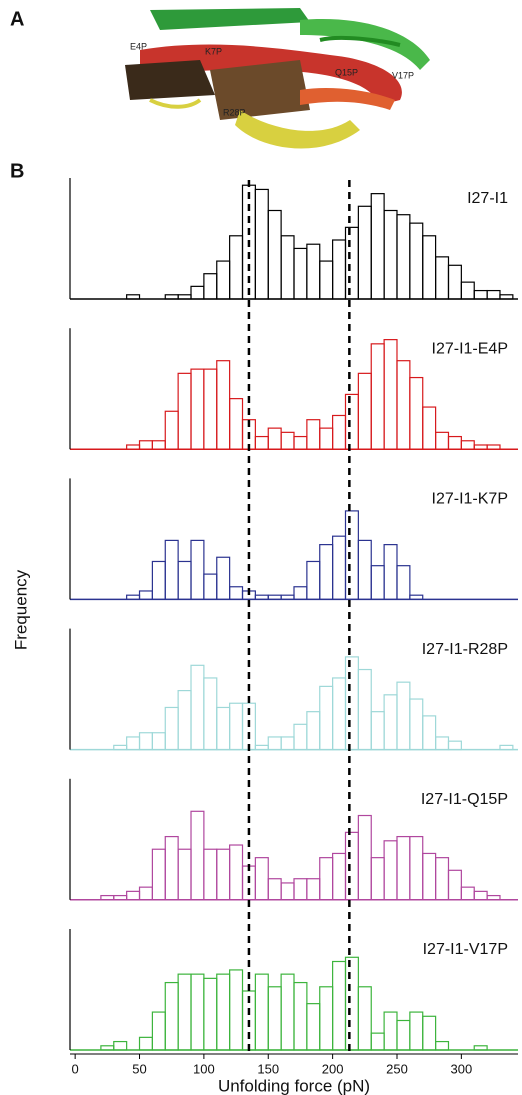 The width and height of the screenshot is (522, 1095). Describe the element at coordinates (465, 649) in the screenshot. I see `series-label: I27-I1-R28P` at that location.